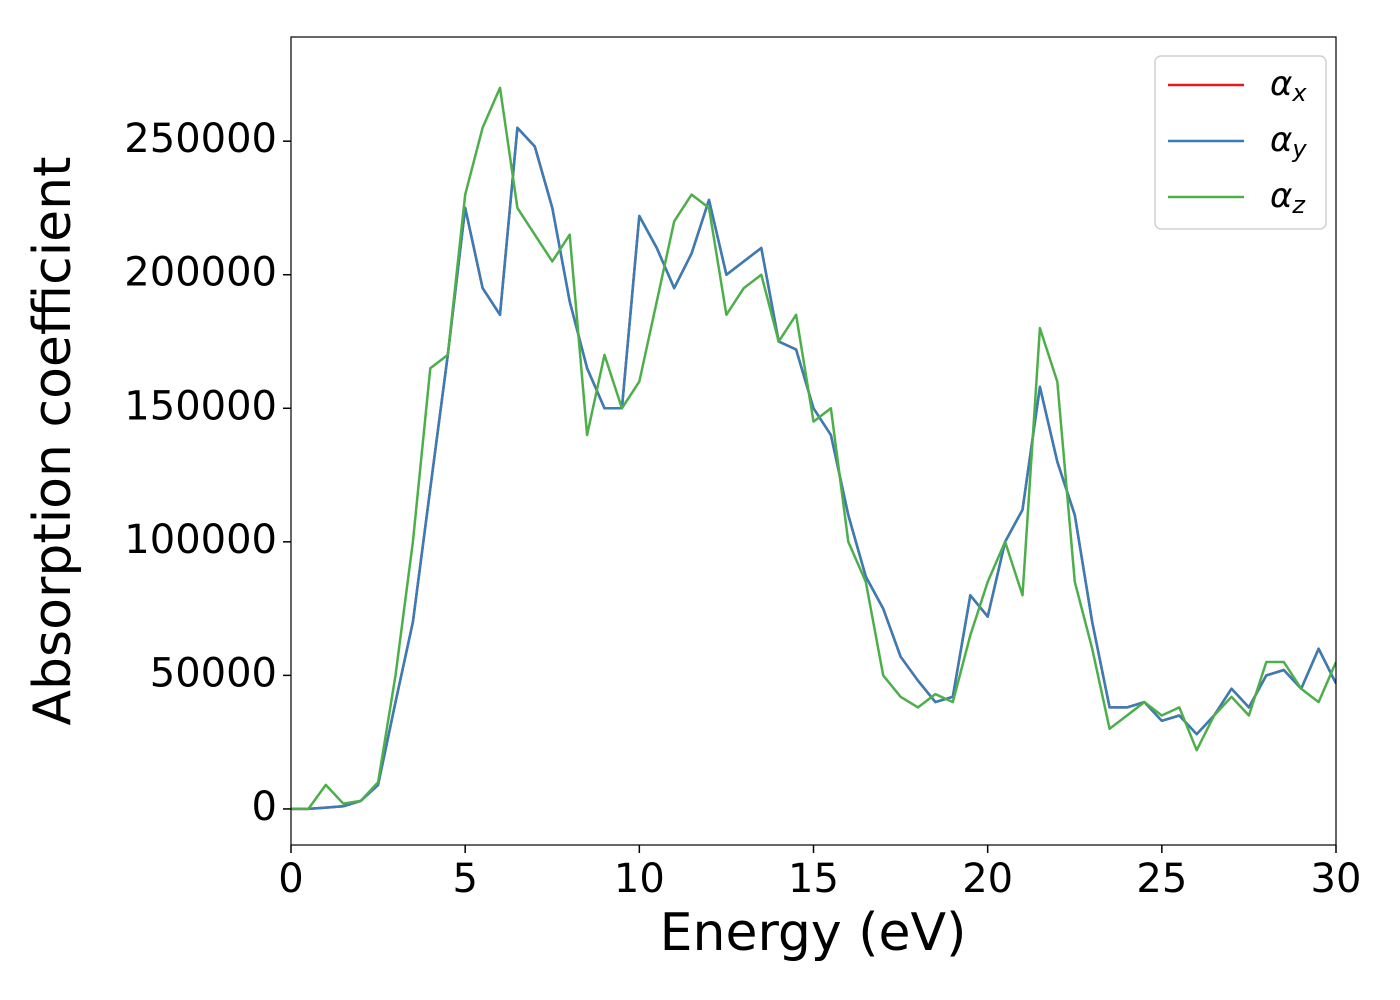 The height and width of the screenshot is (1000, 1400). I want to click on x-axis-label: Energy (eV), so click(813, 933).